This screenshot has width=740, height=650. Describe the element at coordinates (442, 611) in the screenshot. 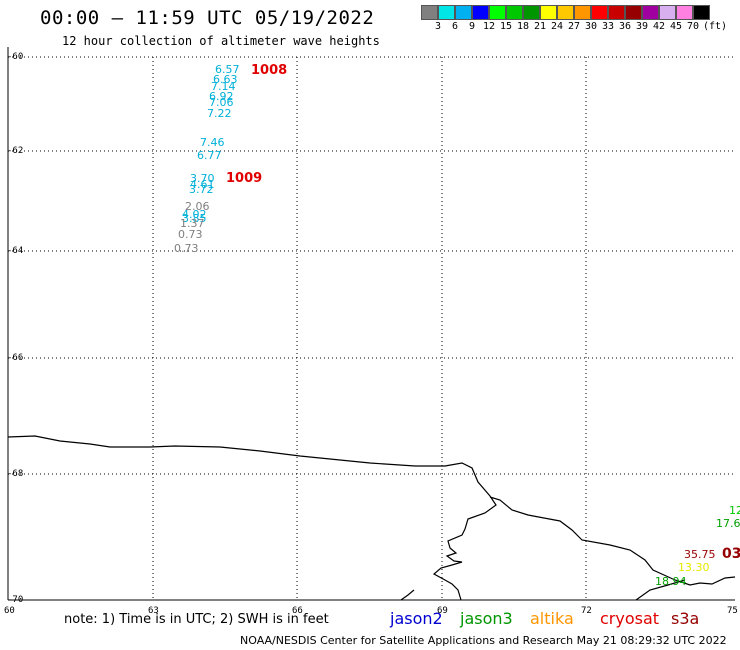

I see `lon-label: 69` at that location.